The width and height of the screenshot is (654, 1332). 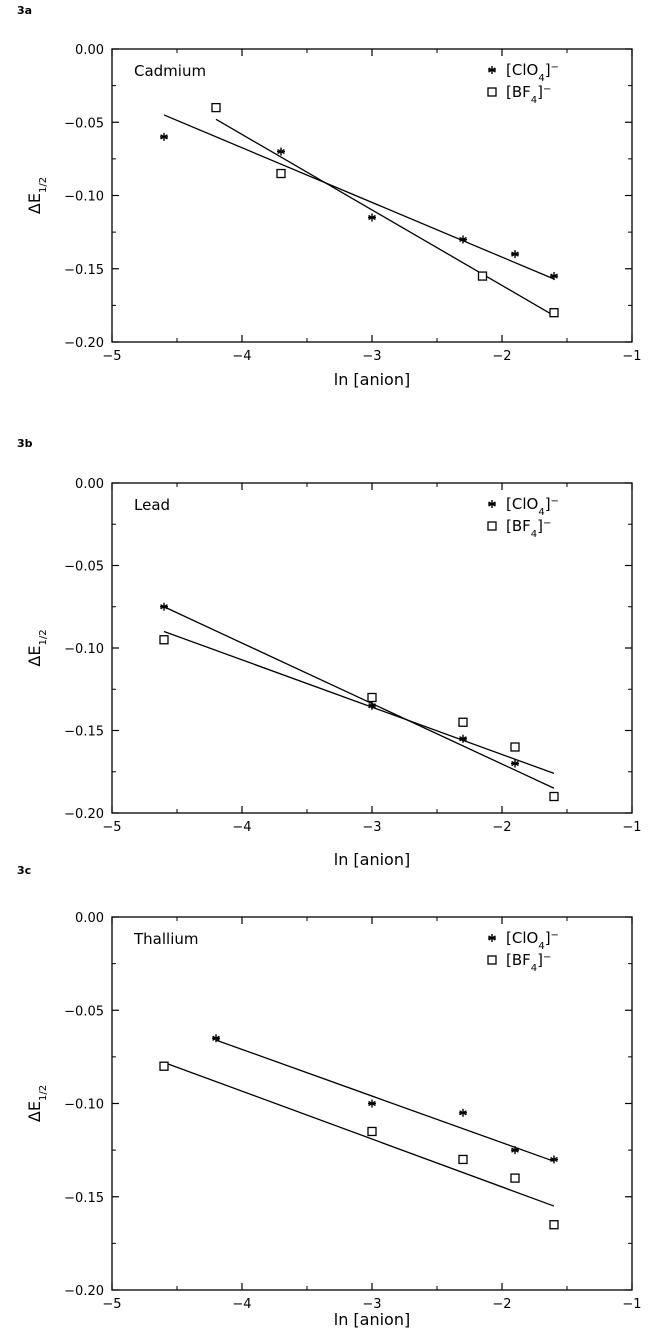 What do you see at coordinates (152, 505) in the screenshot?
I see `metal-label: Lead` at bounding box center [152, 505].